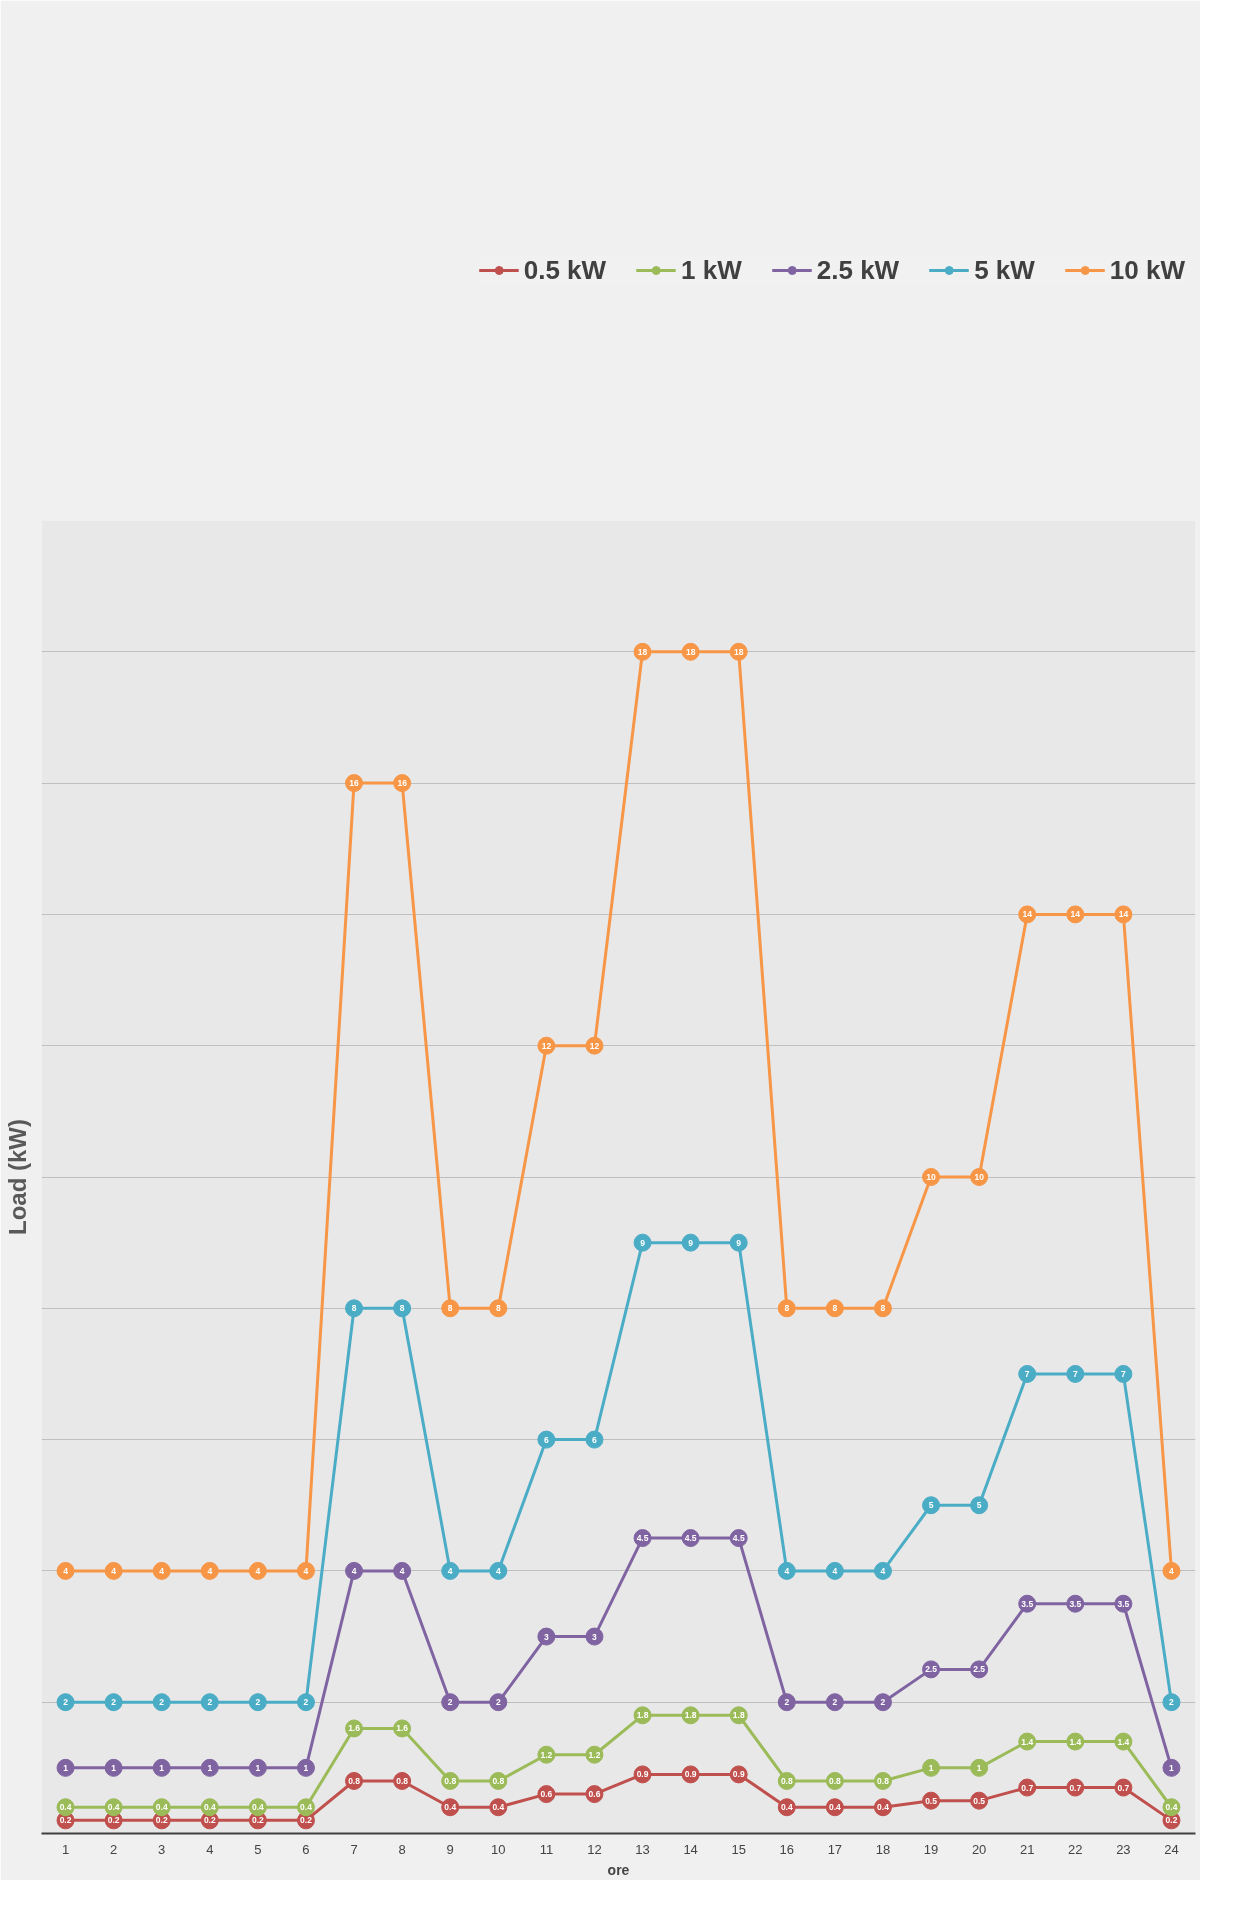 The image size is (1239, 1910). What do you see at coordinates (690, 1715) in the screenshot?
I see `data-label: 1.8` at bounding box center [690, 1715].